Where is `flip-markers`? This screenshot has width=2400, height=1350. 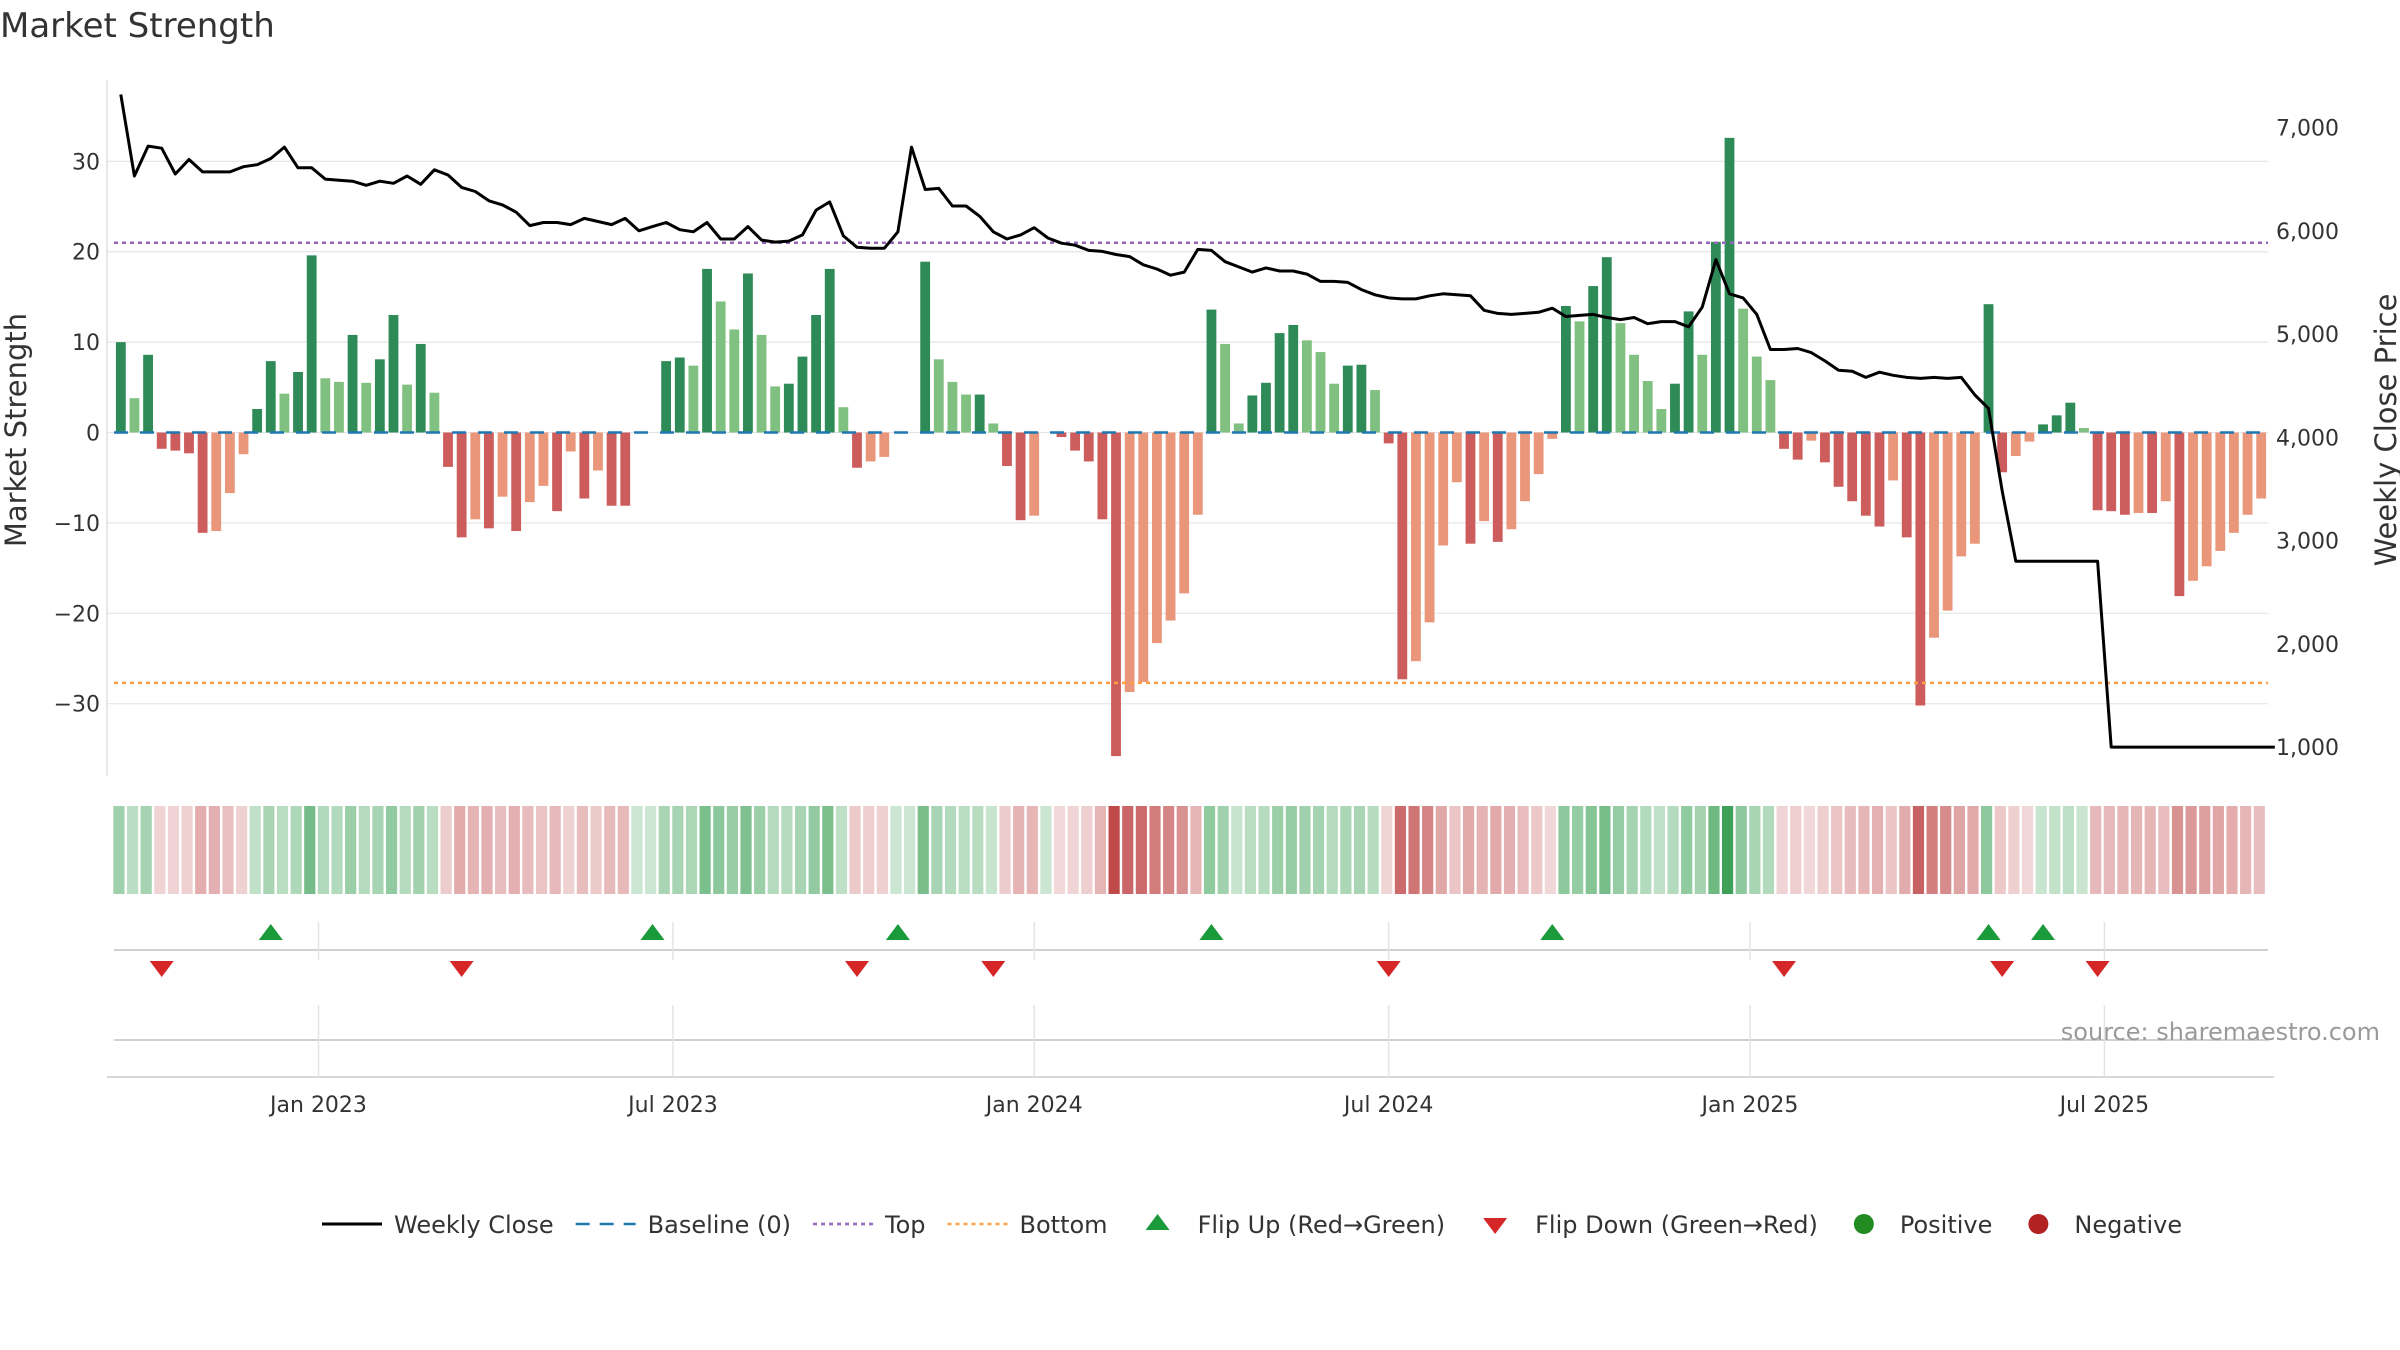
flip-markers is located at coordinates (1191, 982).